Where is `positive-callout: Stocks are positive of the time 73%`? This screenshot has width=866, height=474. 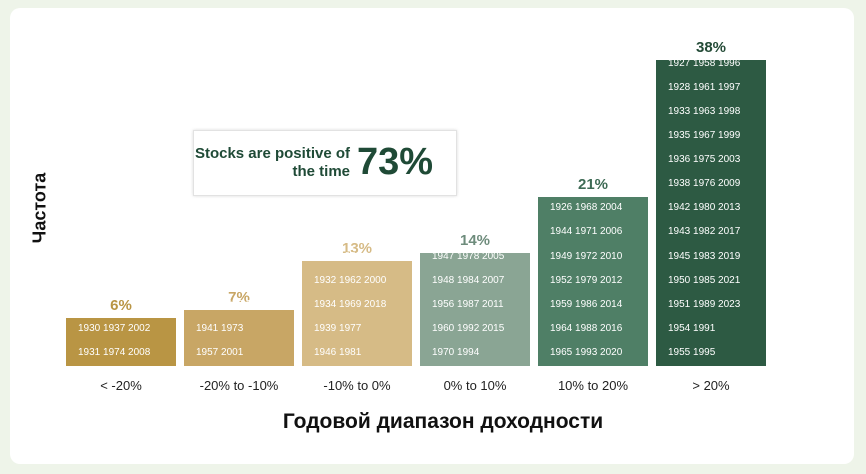 positive-callout: Stocks are positive of the time 73% is located at coordinates (325, 163).